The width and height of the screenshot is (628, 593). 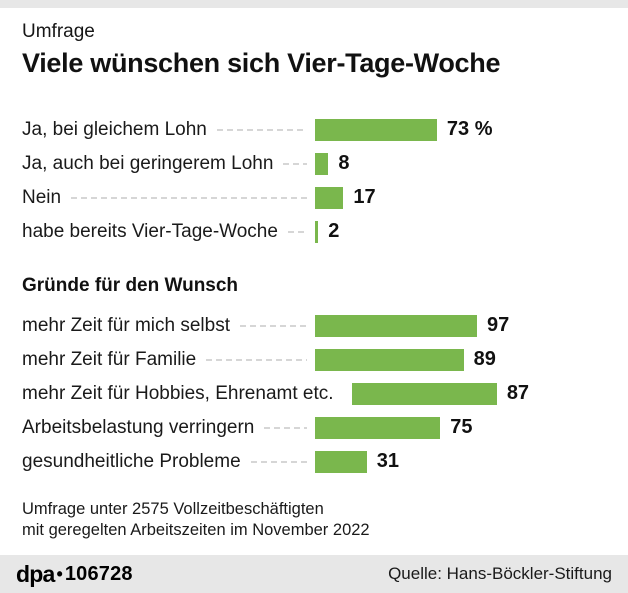 I want to click on value-label: 75, so click(x=461, y=427).